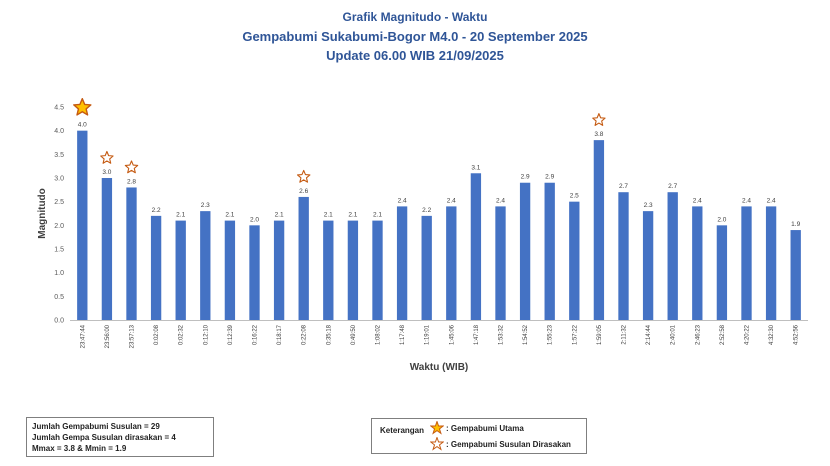 The image size is (830, 466). I want to click on summary-aftershock-count: Jumlah Gempabumi Susulan = 29, so click(96, 426).